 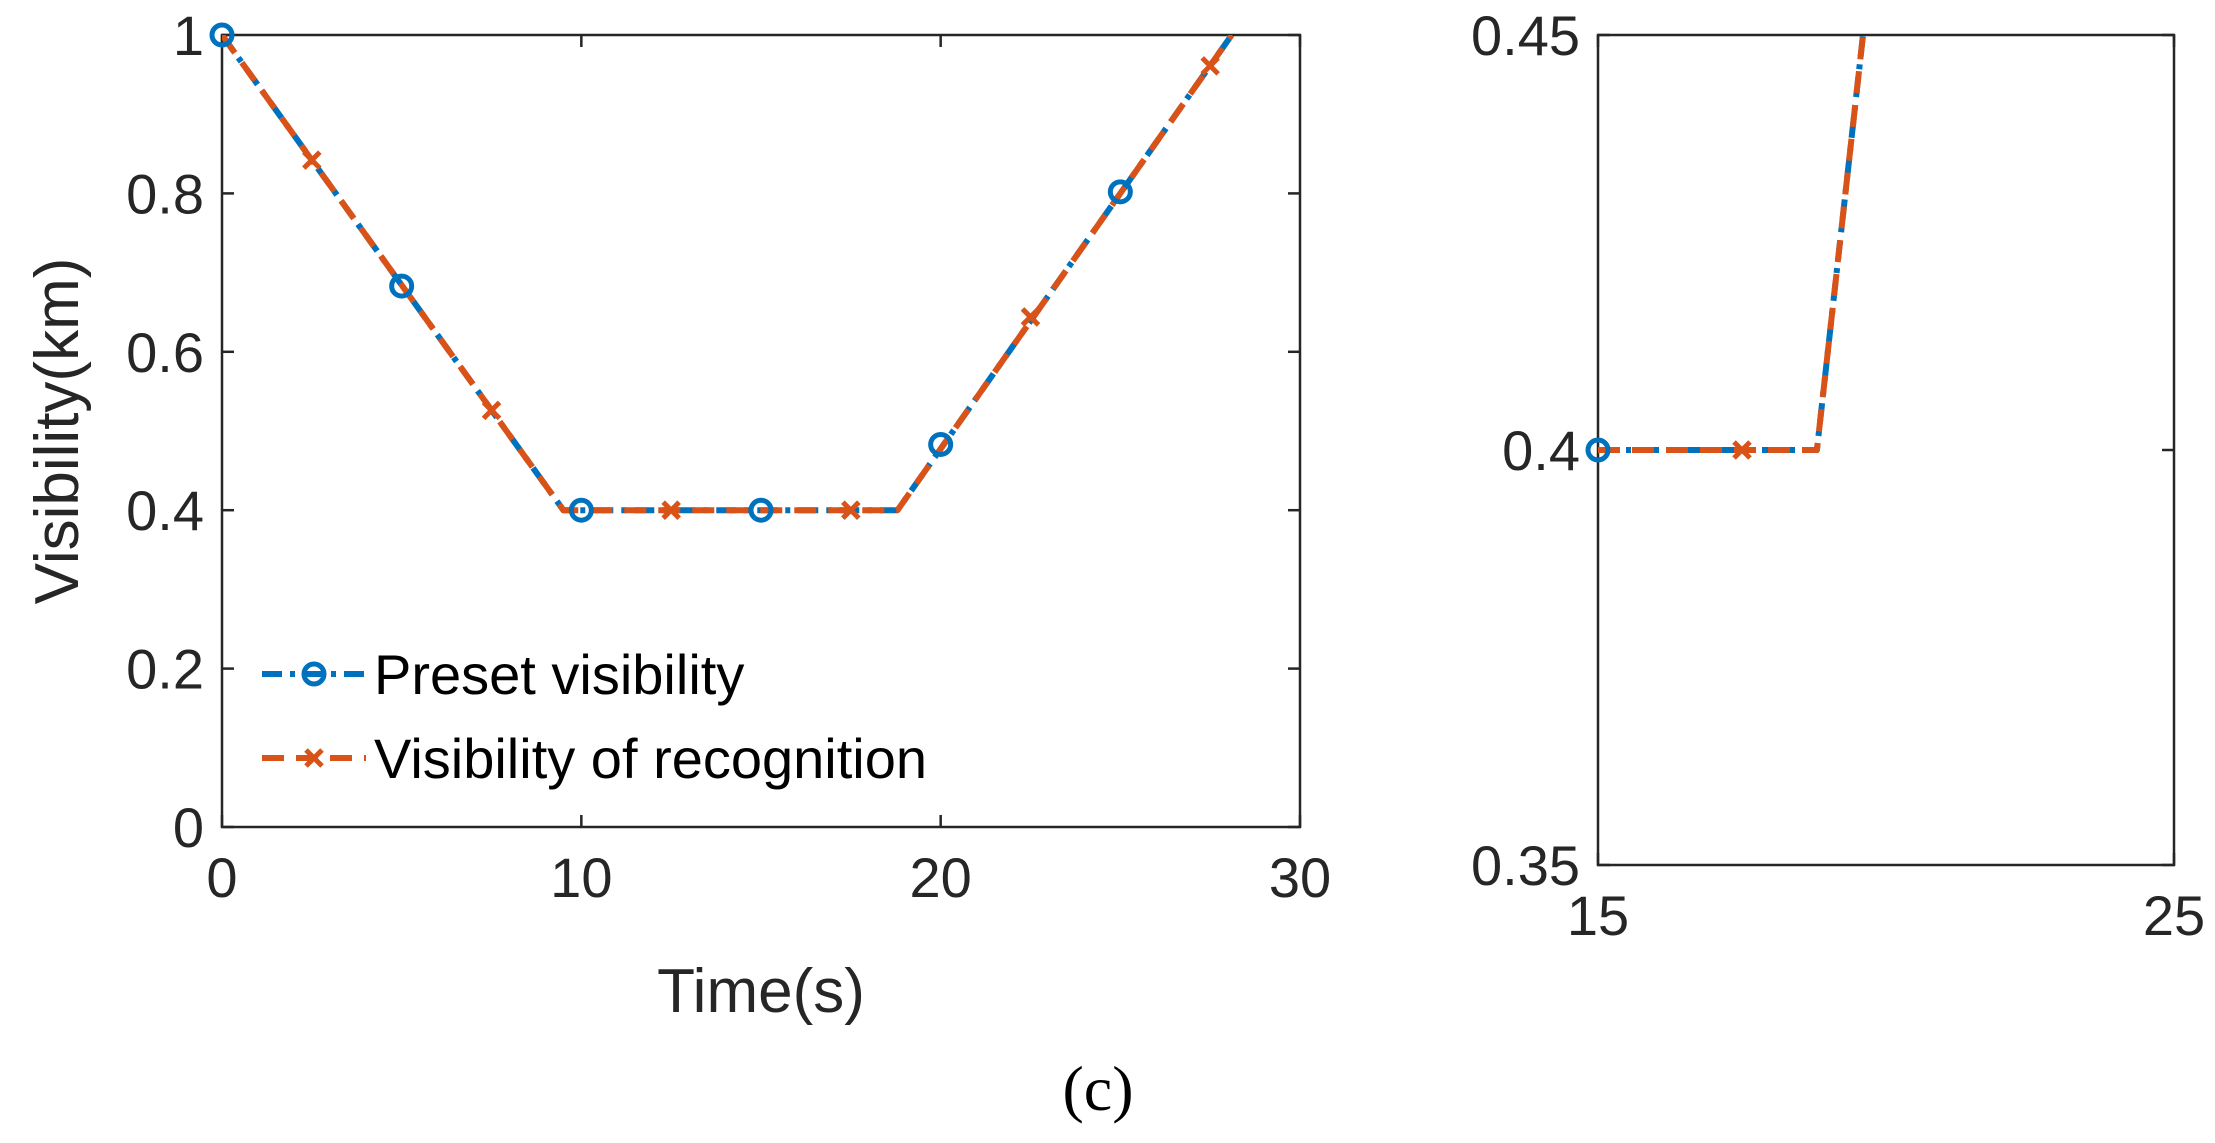 I want to click on y-tick-label: 0.35, so click(x=1525, y=865).